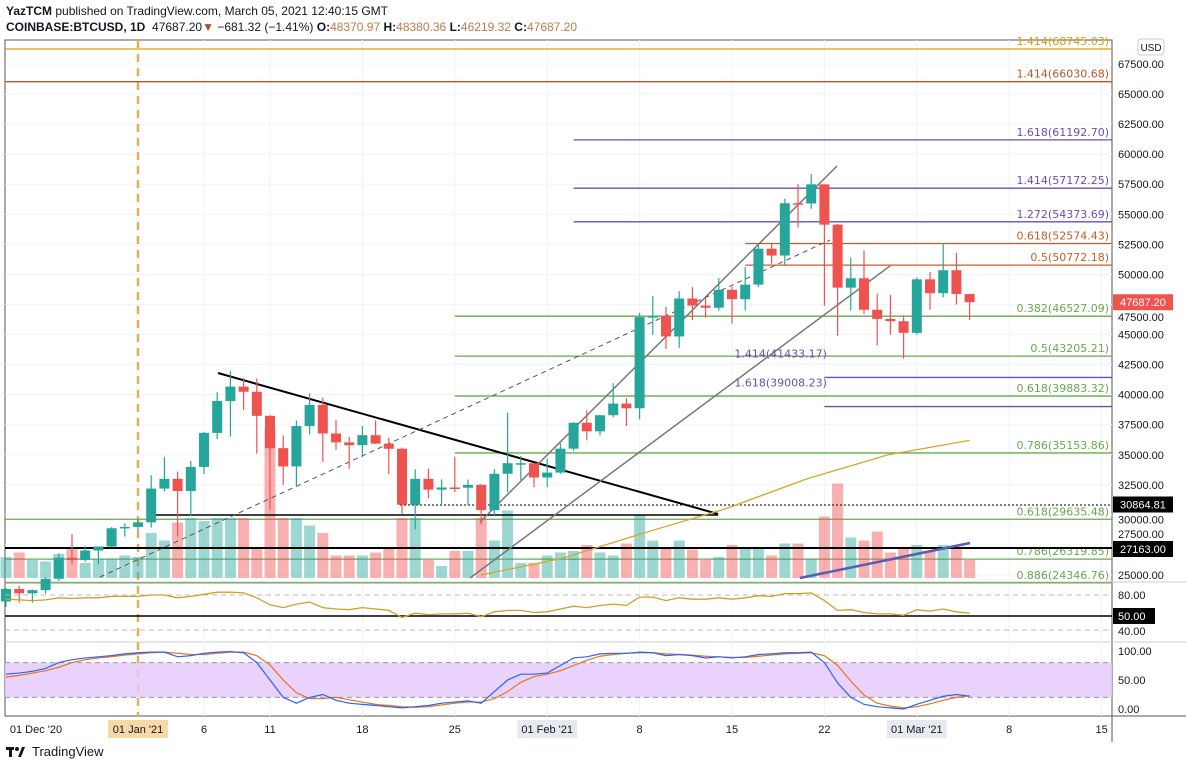  Describe the element at coordinates (269, 730) in the screenshot. I see `time-tick-label: 11` at that location.